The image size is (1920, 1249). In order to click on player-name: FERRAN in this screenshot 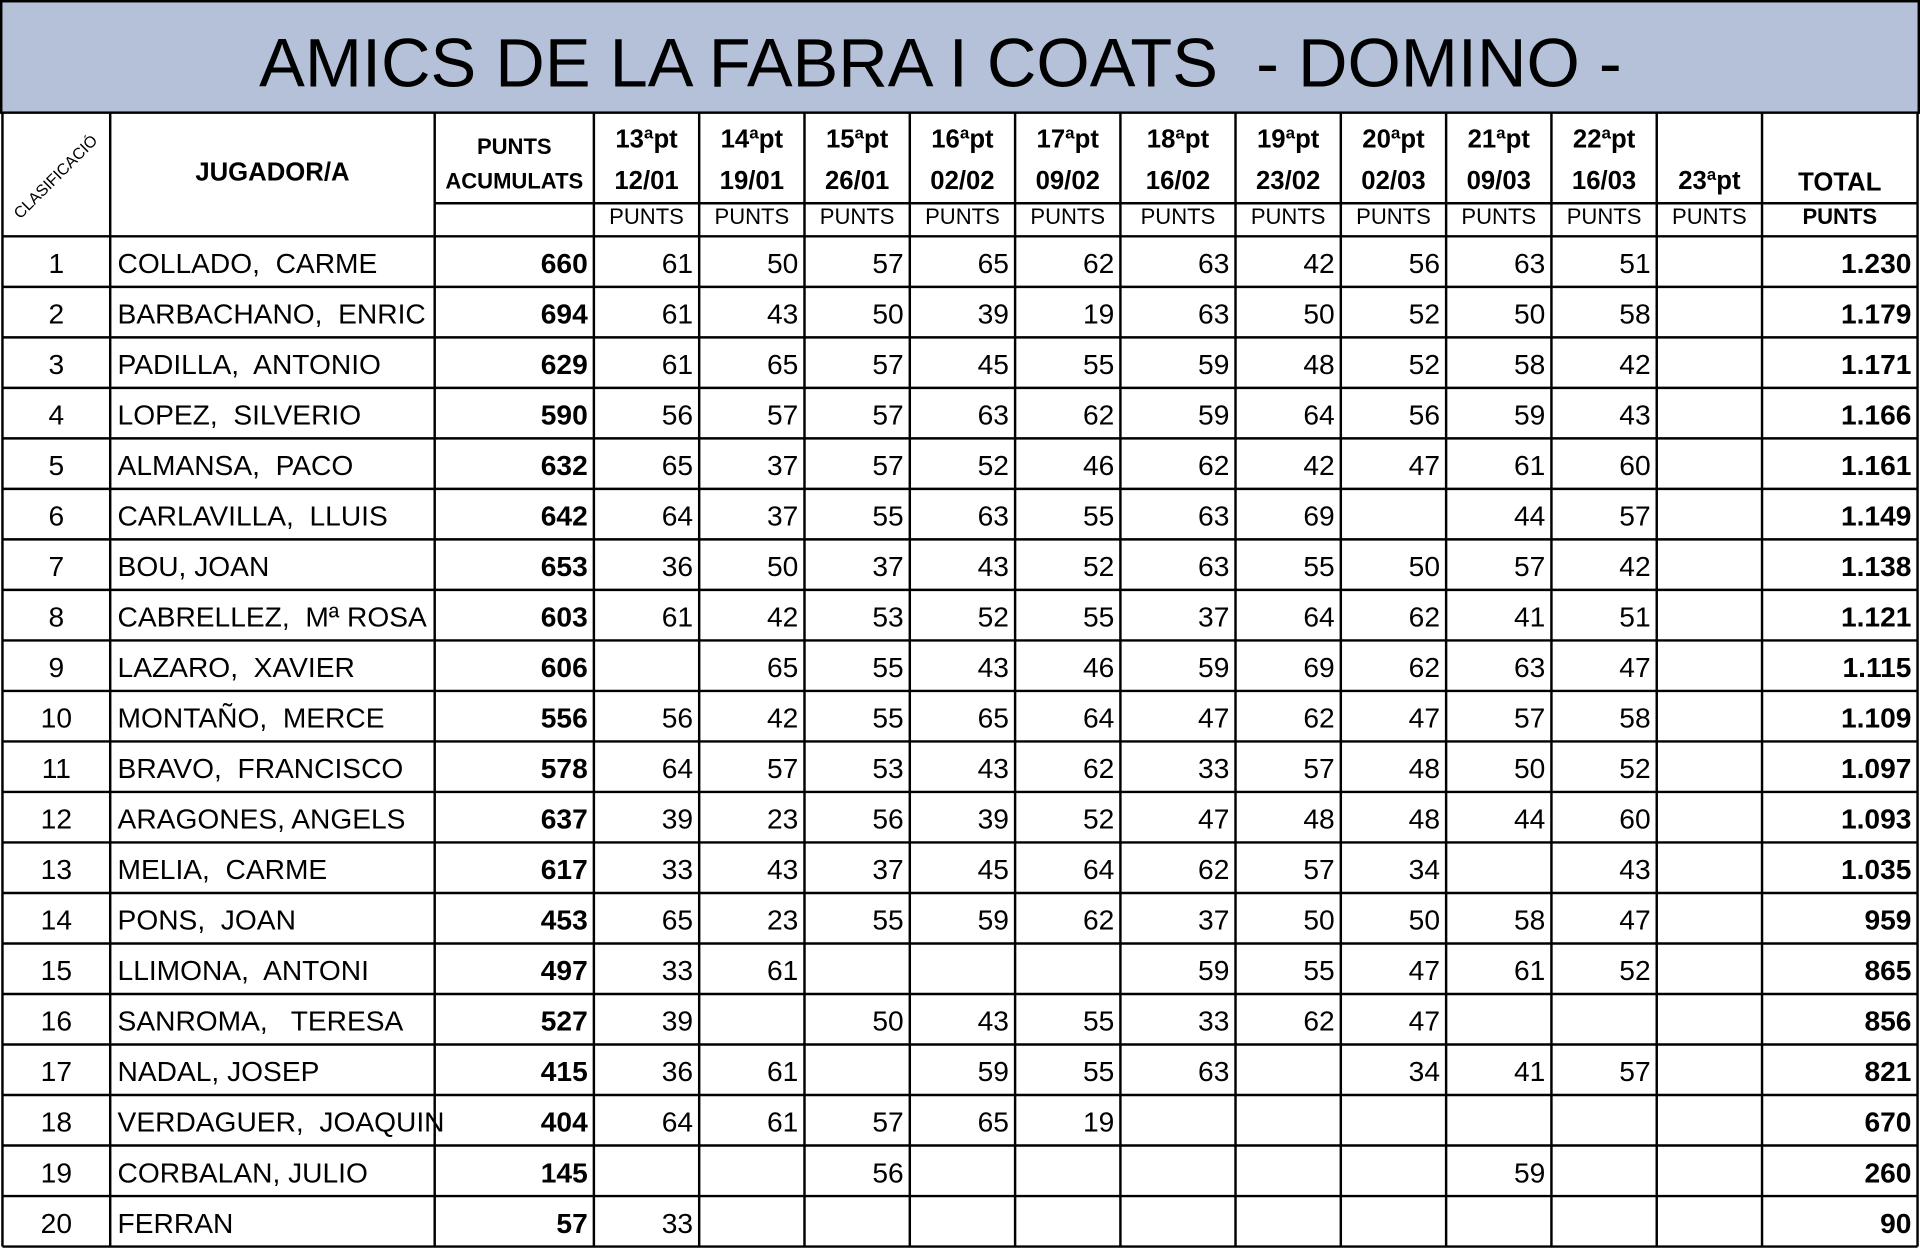, I will do `click(176, 1223)`.